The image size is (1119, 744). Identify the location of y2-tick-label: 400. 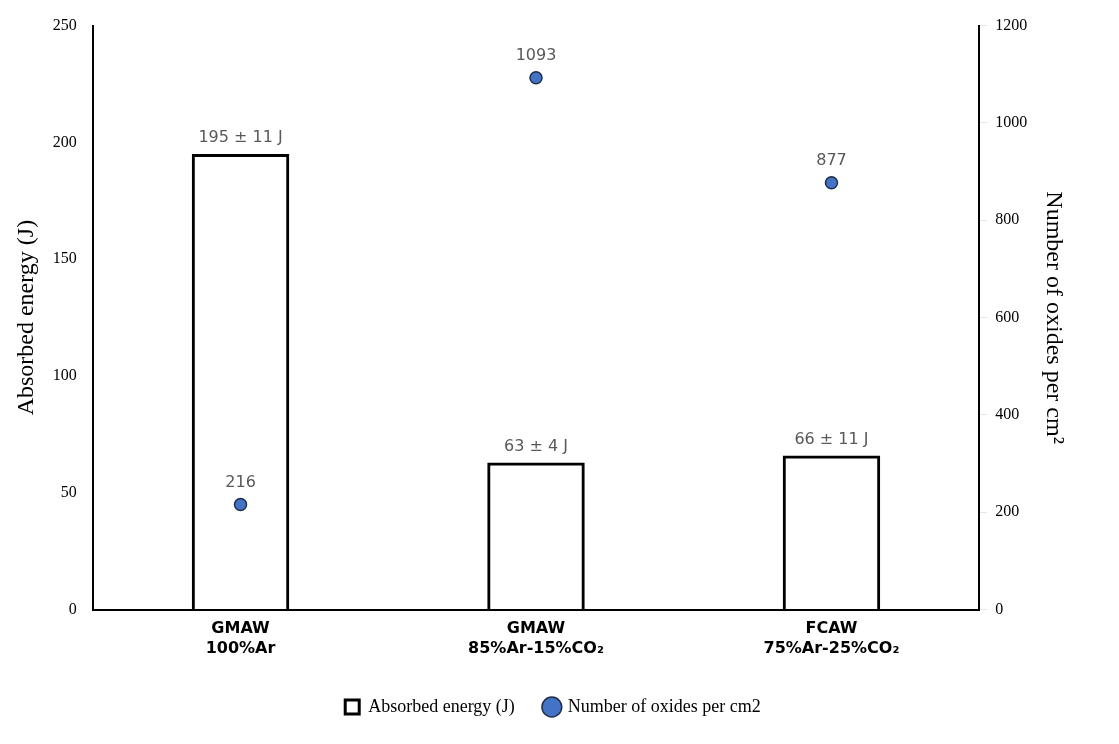
(1007, 414).